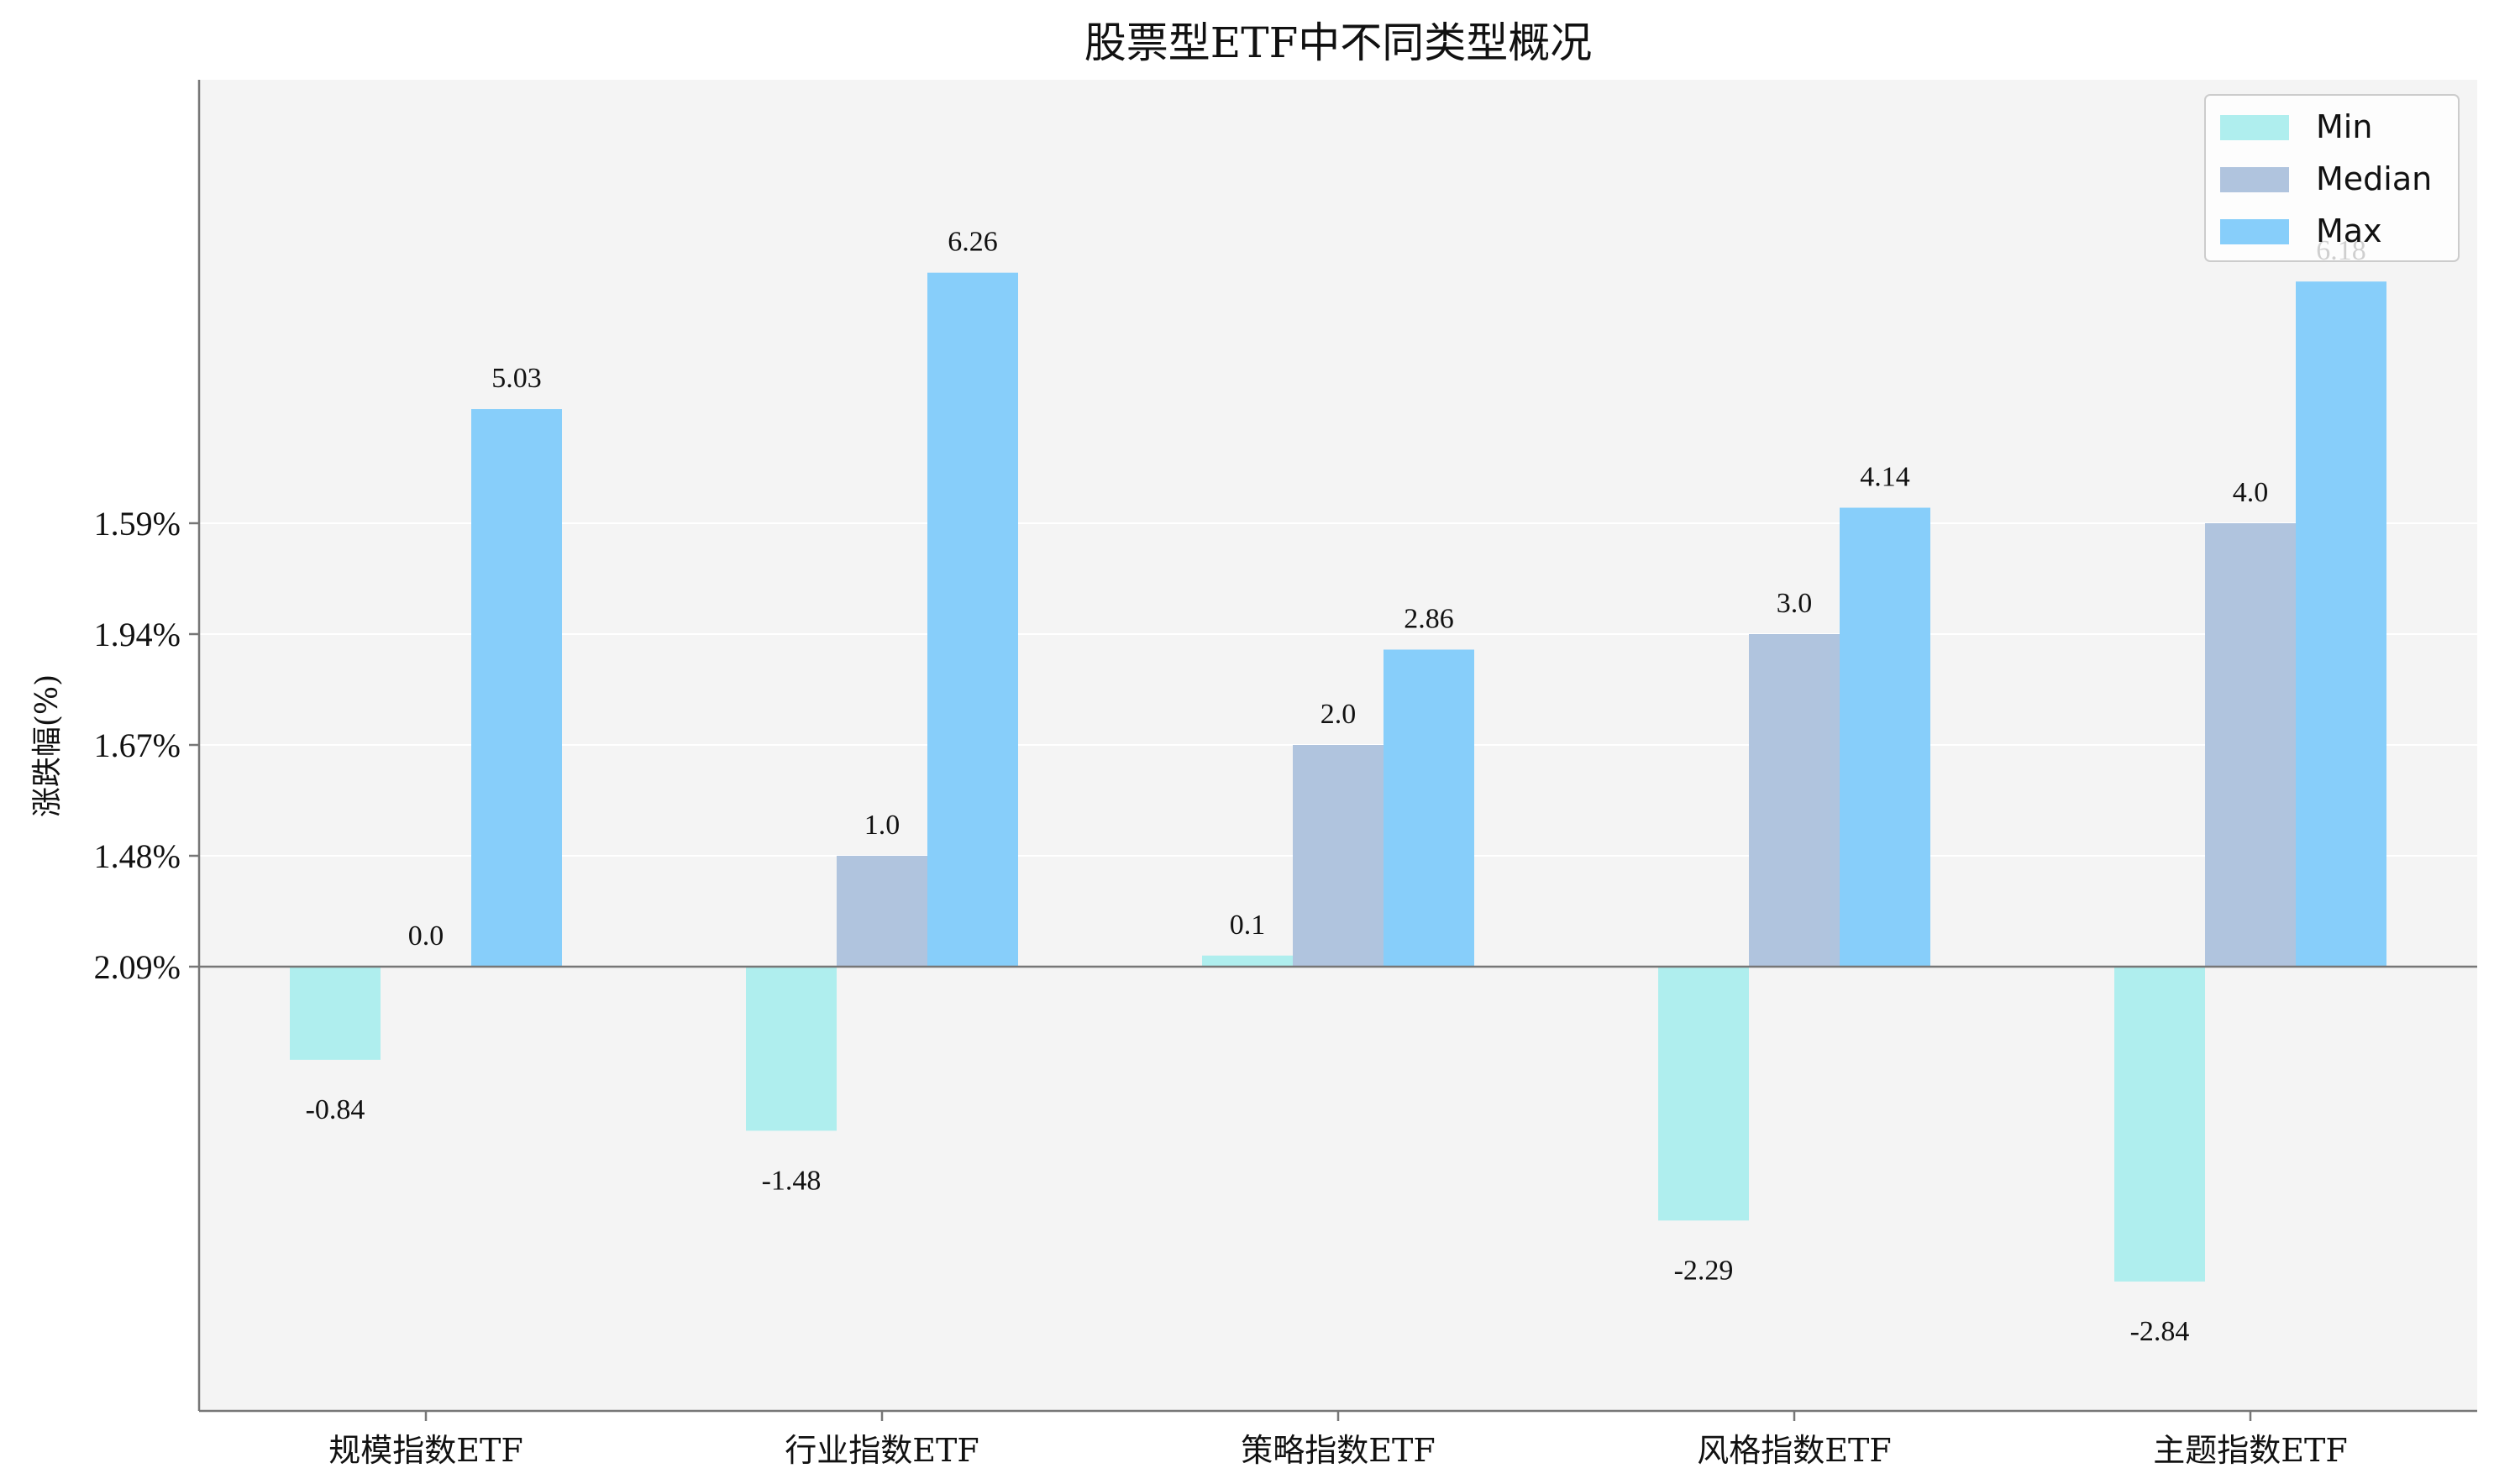 Image resolution: width=2494 pixels, height=1484 pixels. Describe the element at coordinates (882, 826) in the screenshot. I see `data-label: 1.0` at that location.